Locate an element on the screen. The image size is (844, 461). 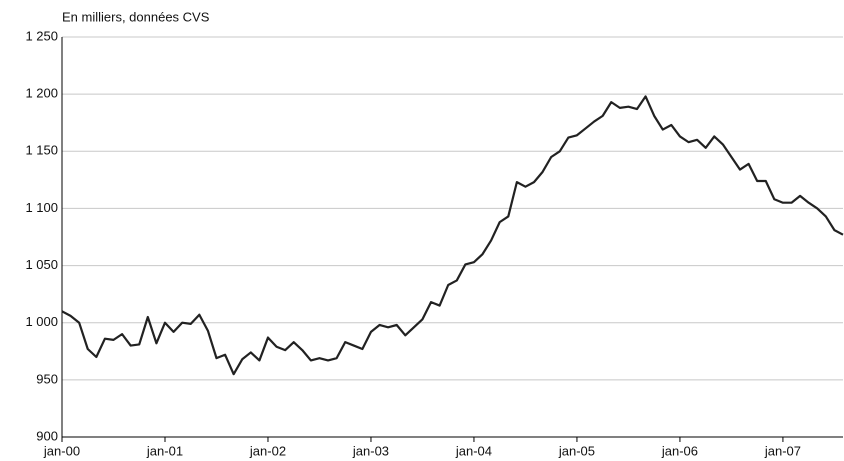
x-tick-label: jan-01 is located at coordinates (164, 450).